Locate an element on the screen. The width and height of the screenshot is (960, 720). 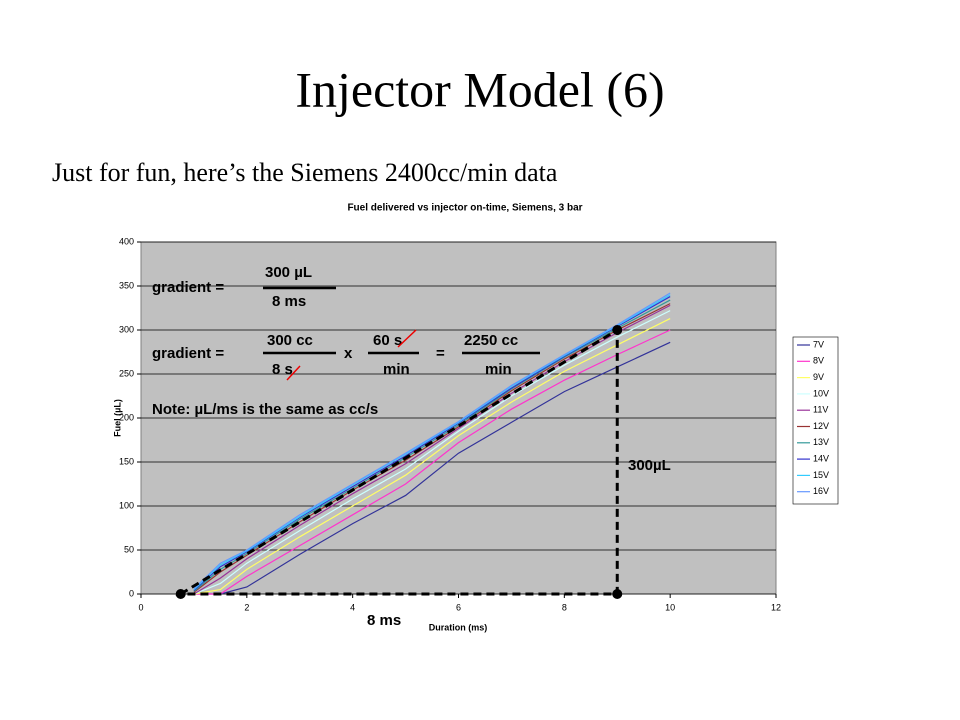
x-tick-label: 8 is located at coordinates (564, 607).